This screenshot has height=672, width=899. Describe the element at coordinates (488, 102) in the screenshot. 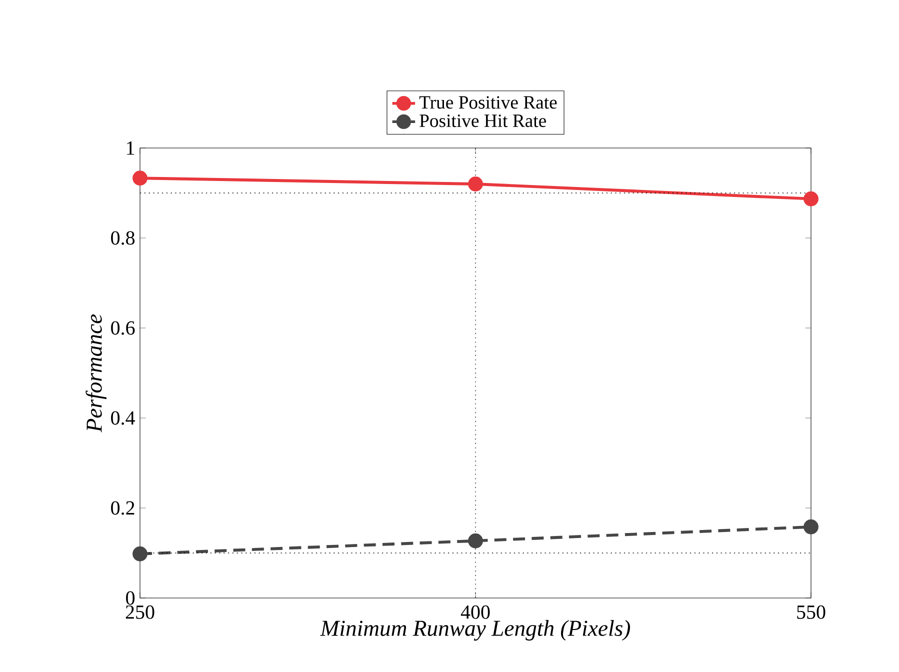

I see `legend-label: True Positive Rate` at that location.